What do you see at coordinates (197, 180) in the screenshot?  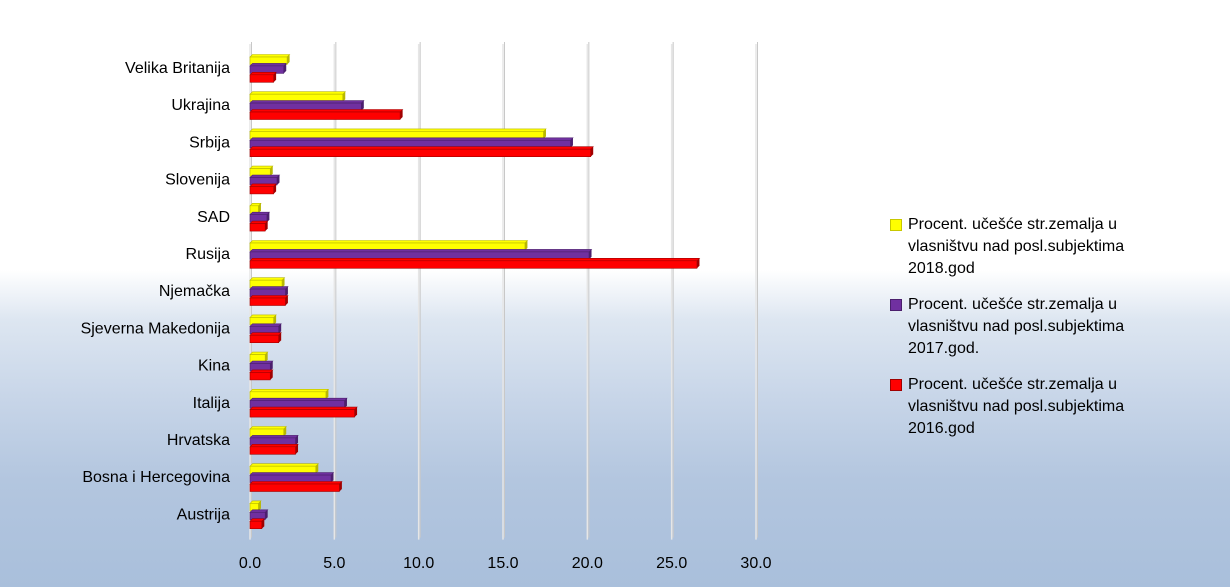 I see `category-label: Slovenija` at bounding box center [197, 180].